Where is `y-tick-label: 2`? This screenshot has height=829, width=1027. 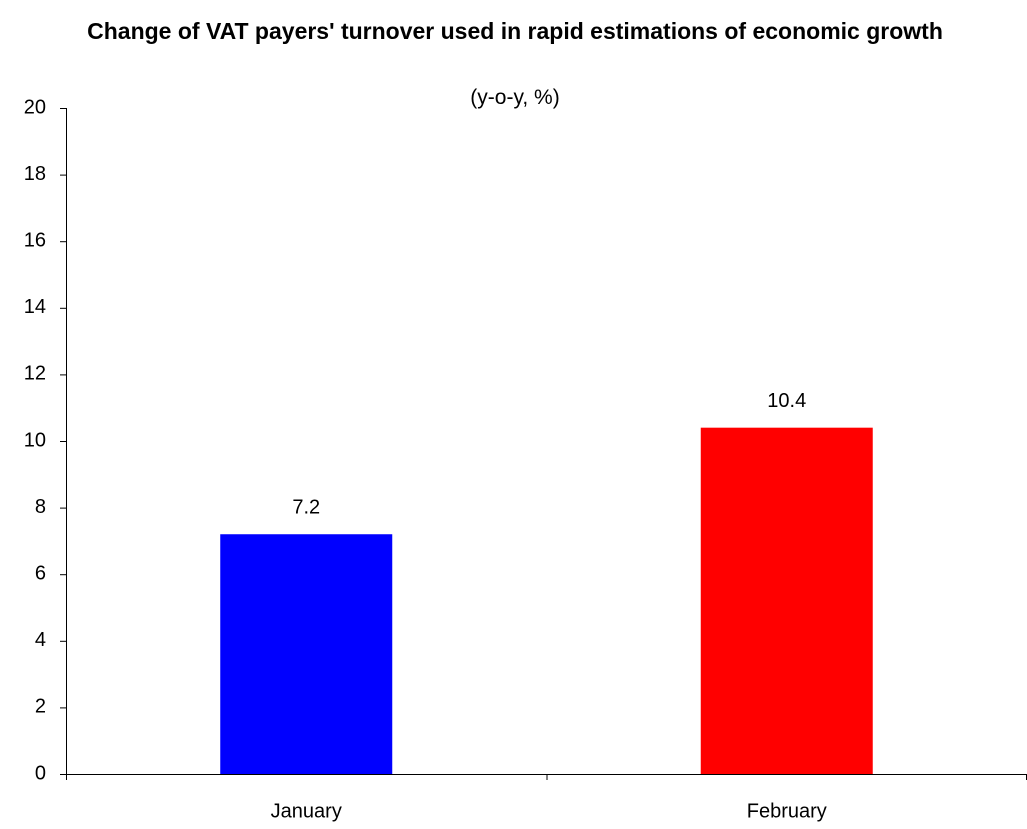 y-tick-label: 2 is located at coordinates (40, 707).